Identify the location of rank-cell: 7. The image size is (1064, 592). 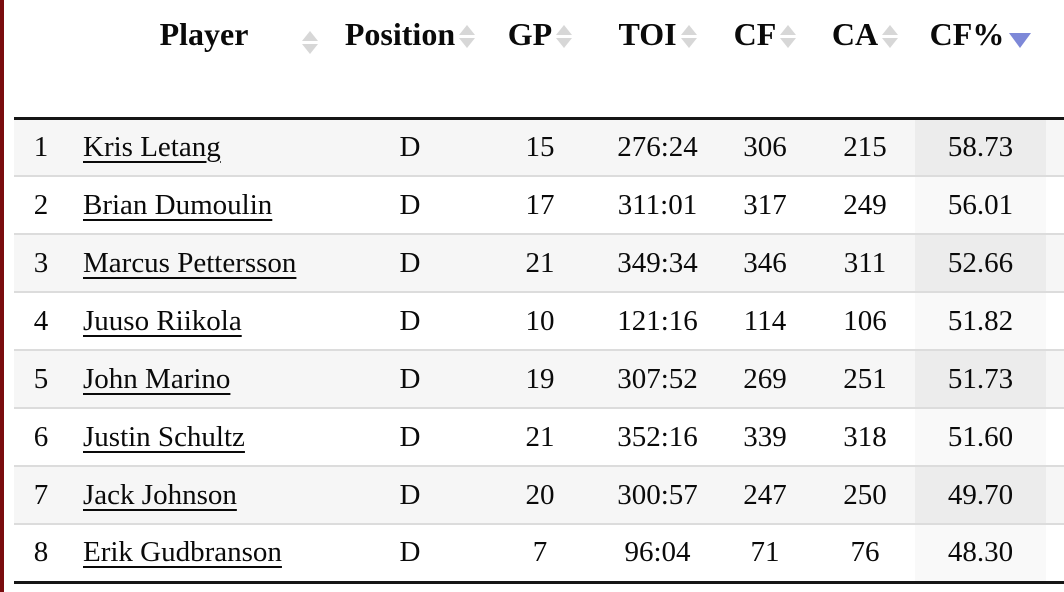
(41, 494).